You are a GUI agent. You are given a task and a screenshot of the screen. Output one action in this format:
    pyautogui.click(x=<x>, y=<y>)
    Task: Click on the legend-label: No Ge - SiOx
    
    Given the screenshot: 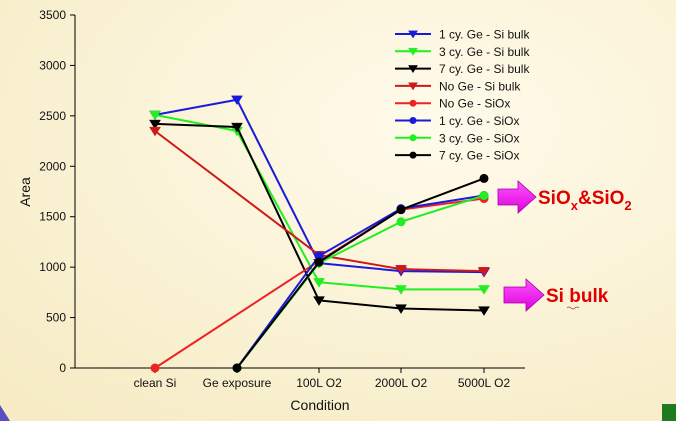 What is the action you would take?
    pyautogui.click(x=474, y=104)
    